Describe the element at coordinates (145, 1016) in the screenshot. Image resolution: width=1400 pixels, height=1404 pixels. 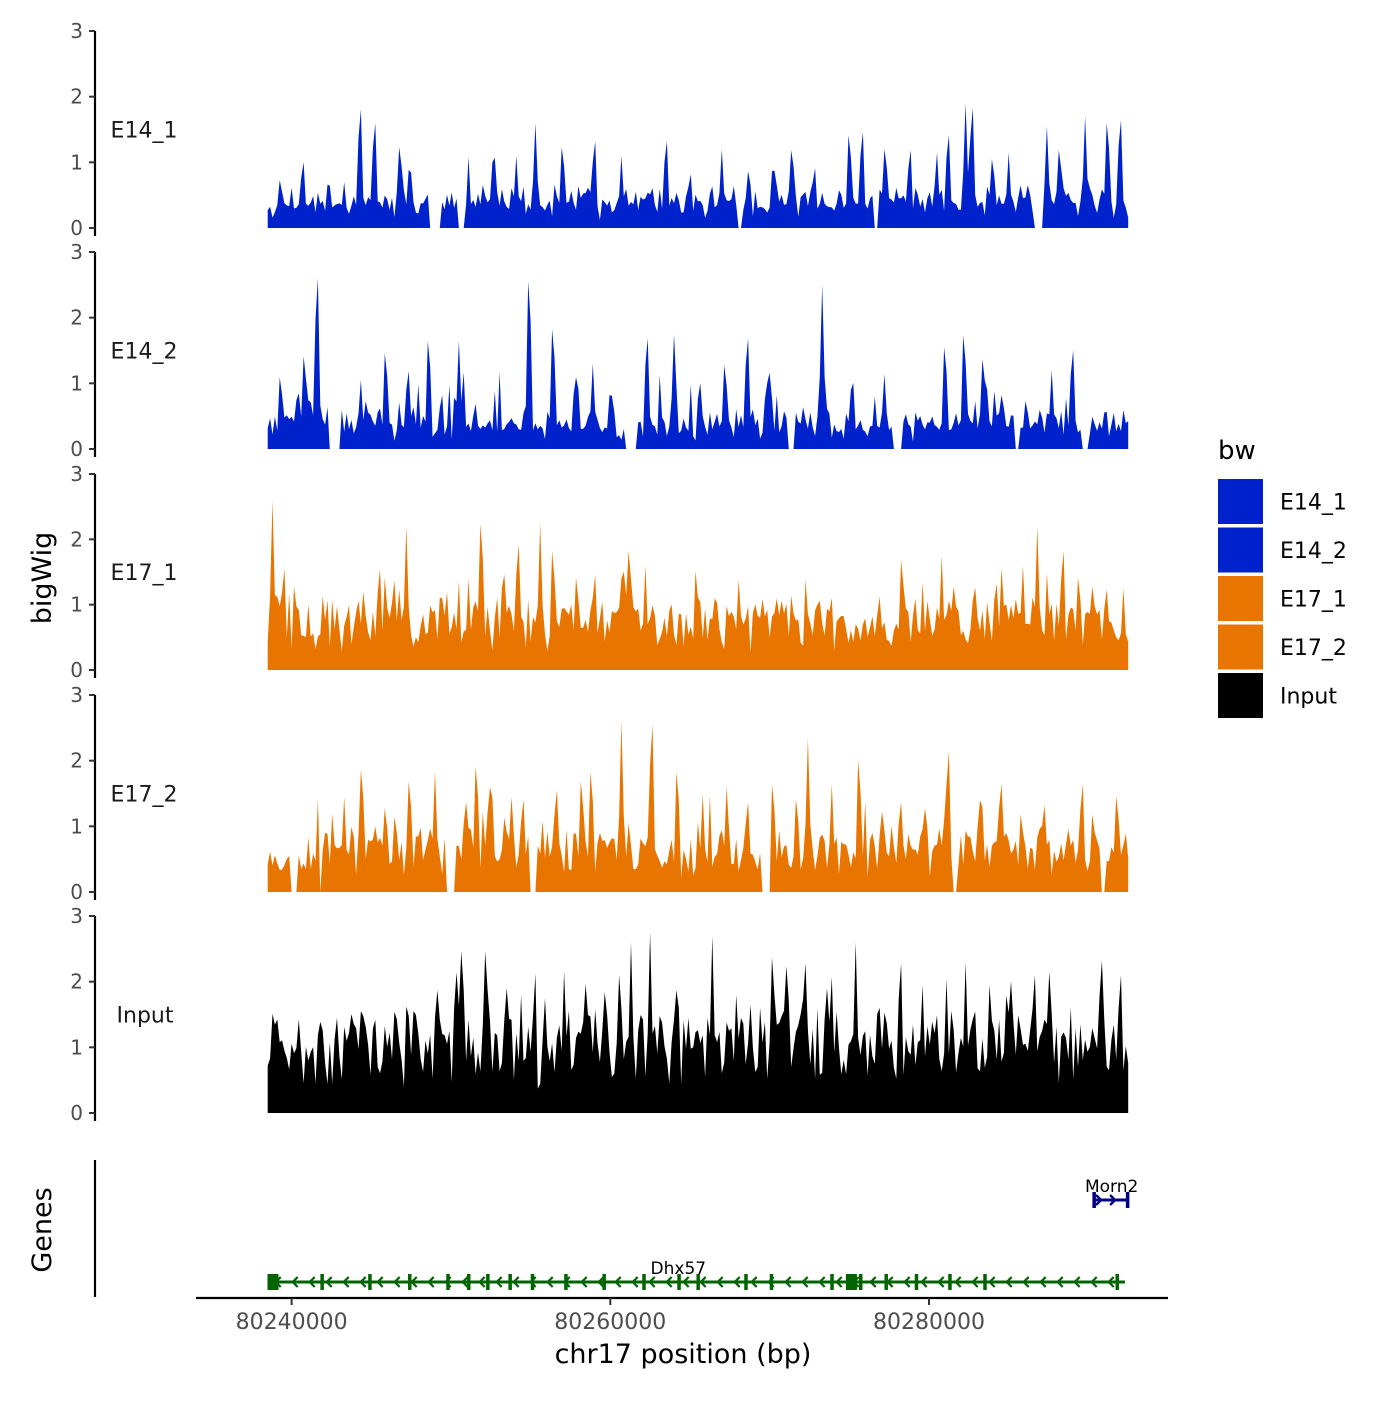
I see `track-label-input: Input` at that location.